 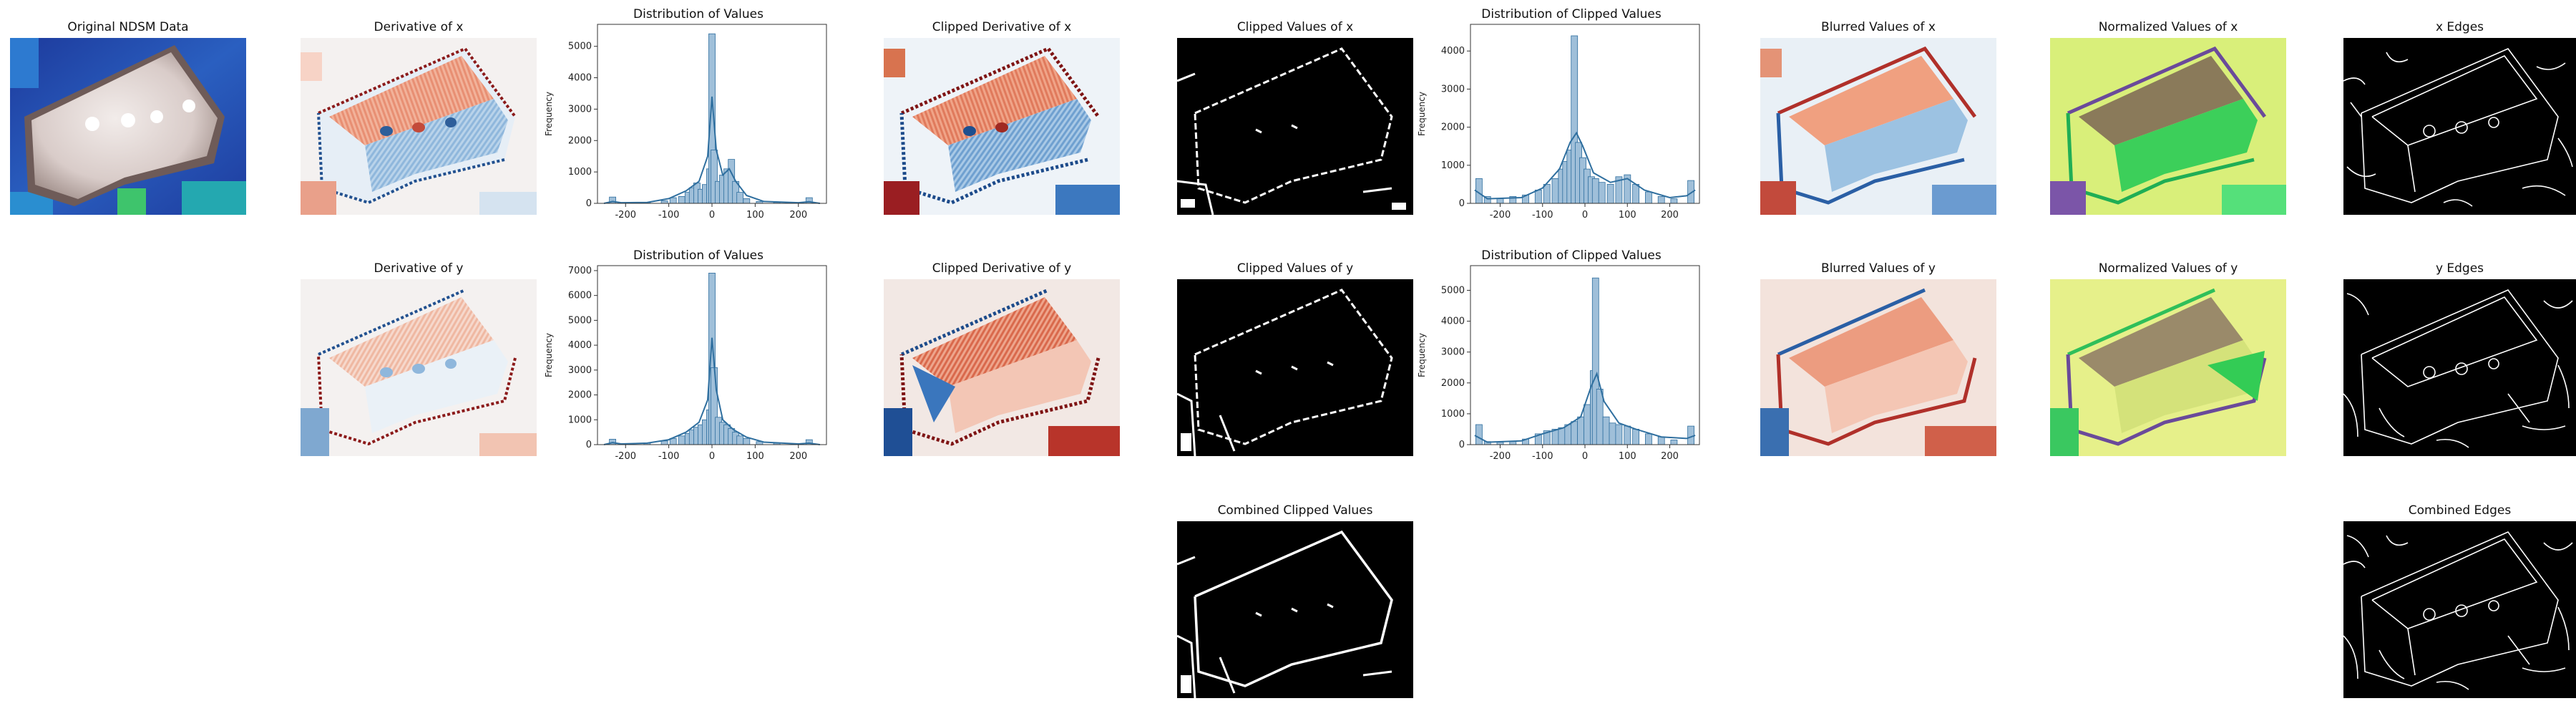 What do you see at coordinates (1878, 126) in the screenshot?
I see `blurred-x-image` at bounding box center [1878, 126].